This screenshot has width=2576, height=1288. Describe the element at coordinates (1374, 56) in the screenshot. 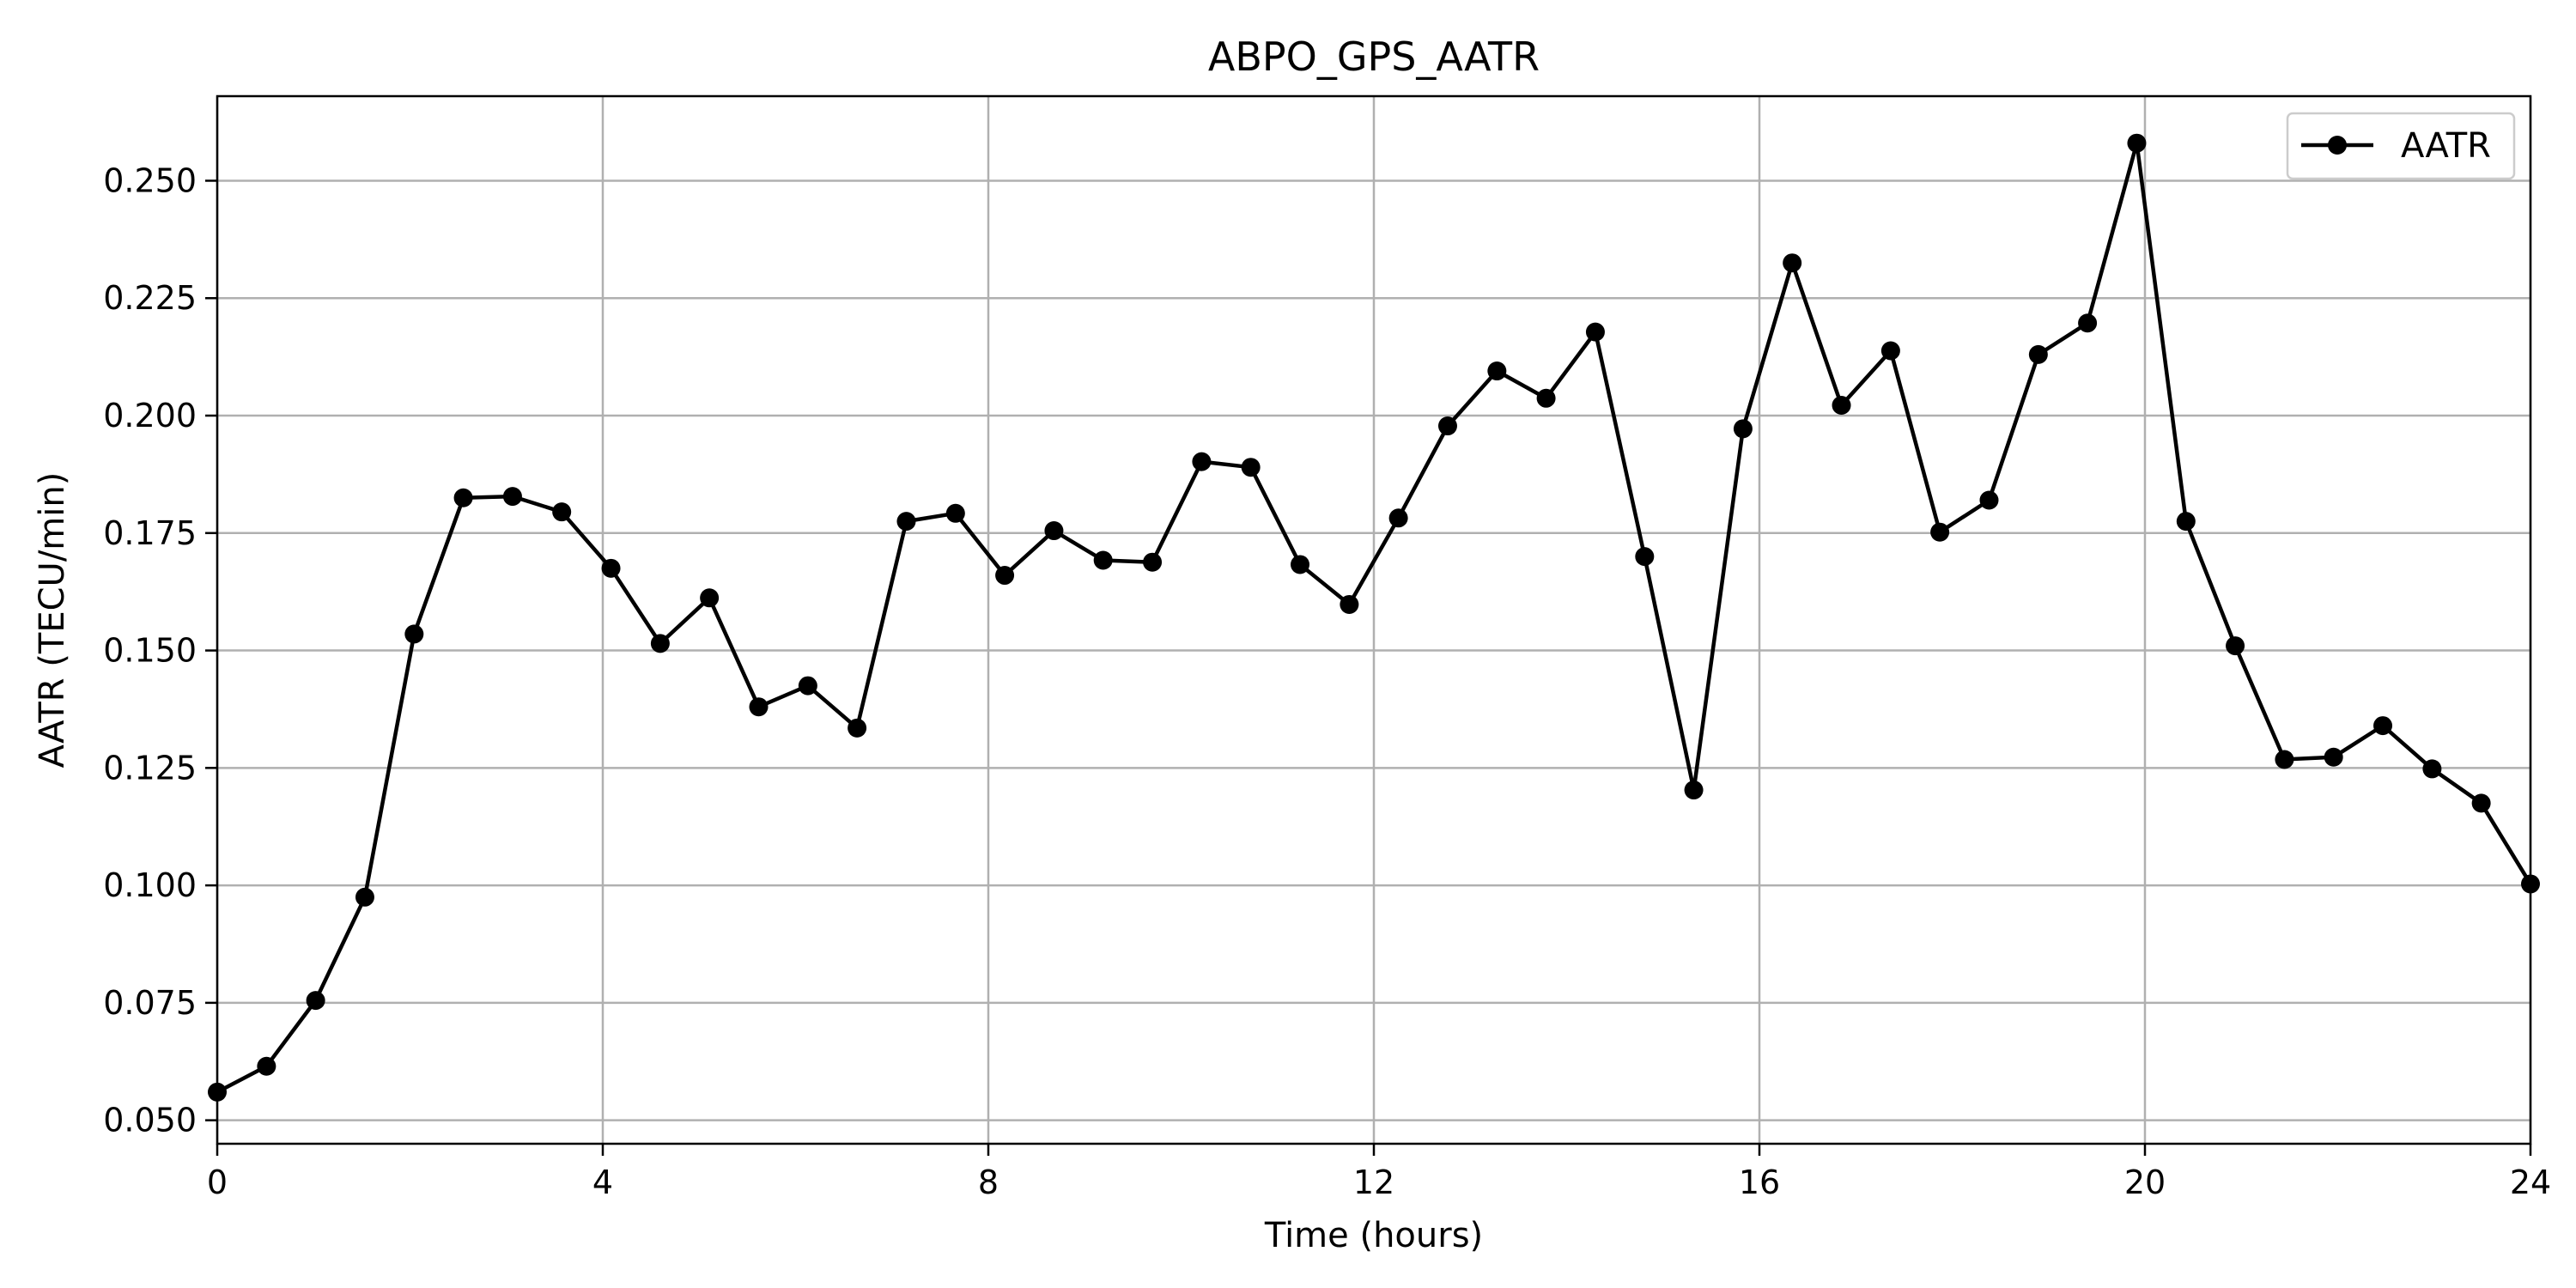

I see `chart-title: ABPO_GPS_AATR` at that location.